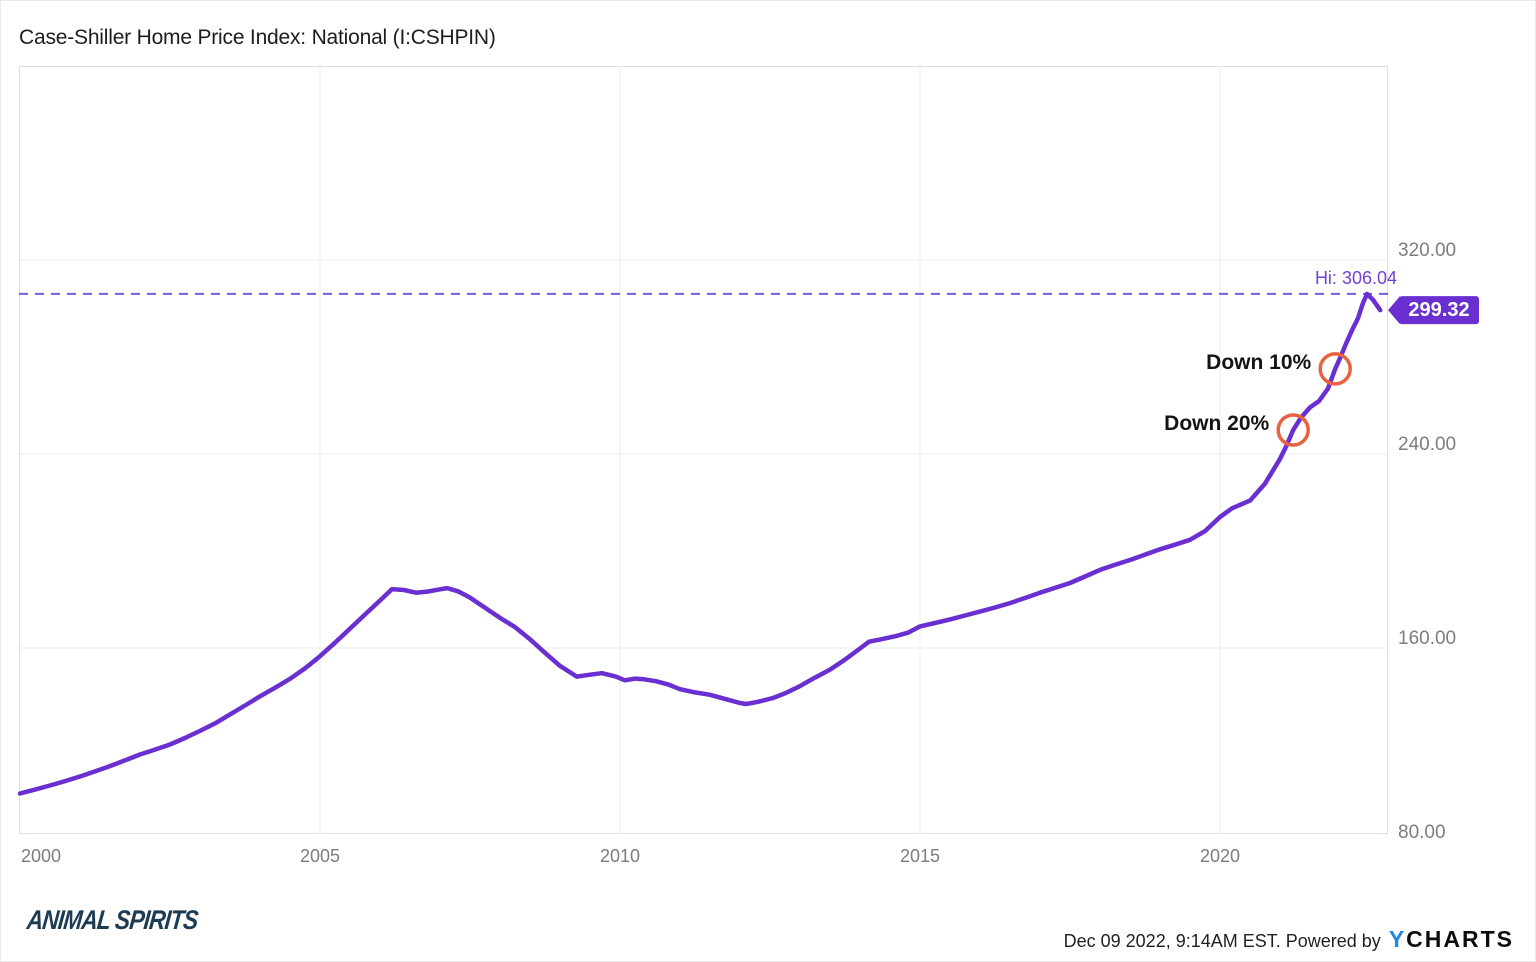  Describe the element at coordinates (1355, 277) in the screenshot. I see `high-value-label: Hi: 306.04` at that location.